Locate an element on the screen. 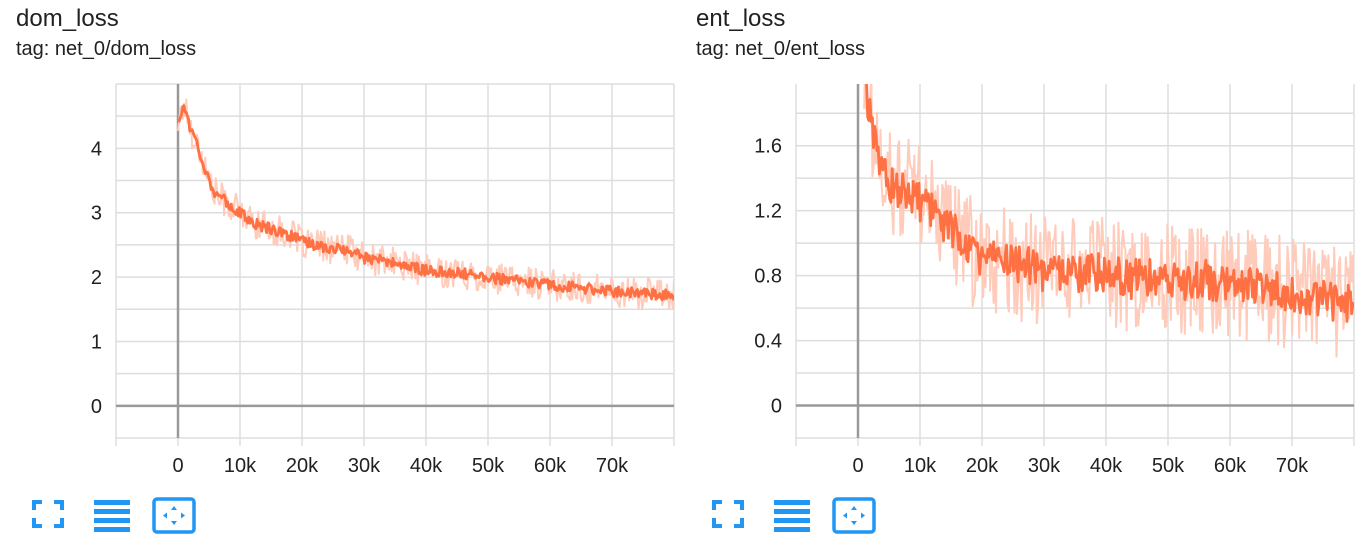  y-tick-label: 1 is located at coordinates (96, 342).